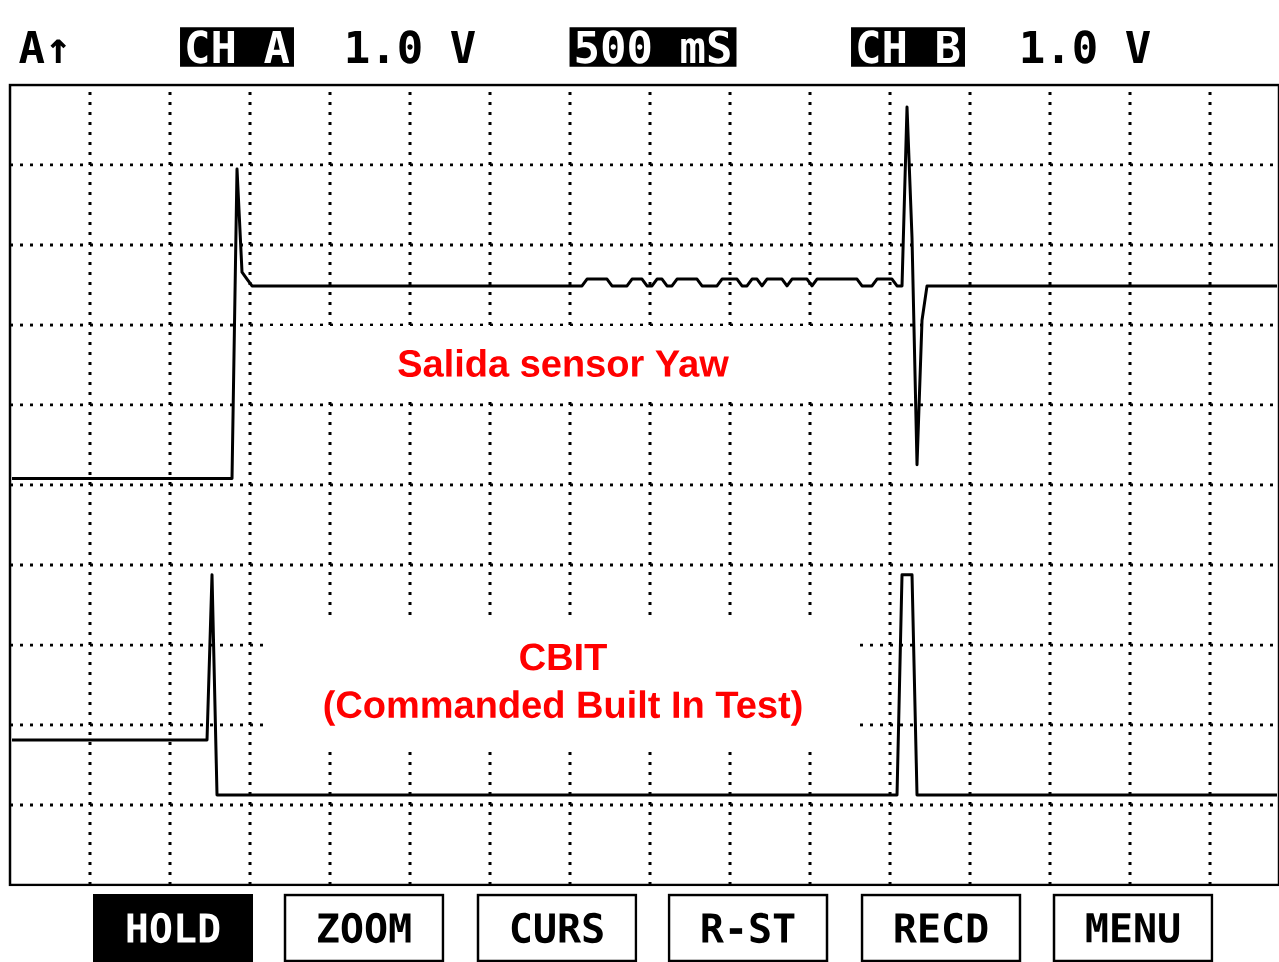 The width and height of the screenshot is (1279, 962). Describe the element at coordinates (748, 928) in the screenshot. I see `text: R-ST` at that location.